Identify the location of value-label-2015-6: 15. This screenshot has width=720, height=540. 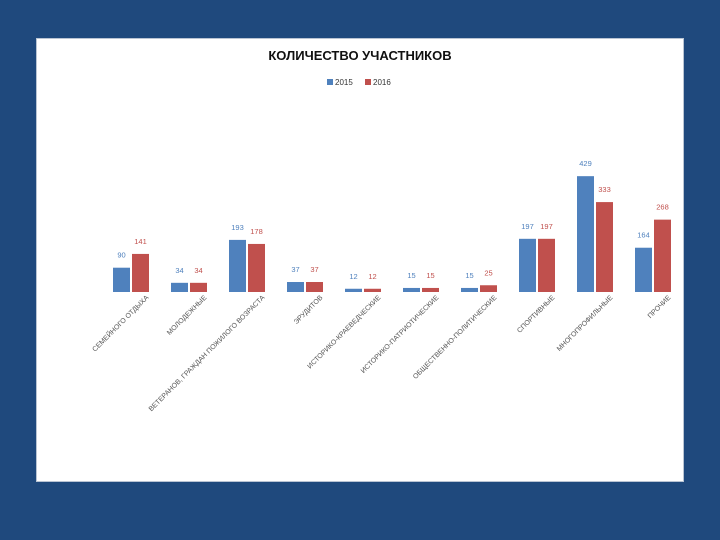
(469, 275).